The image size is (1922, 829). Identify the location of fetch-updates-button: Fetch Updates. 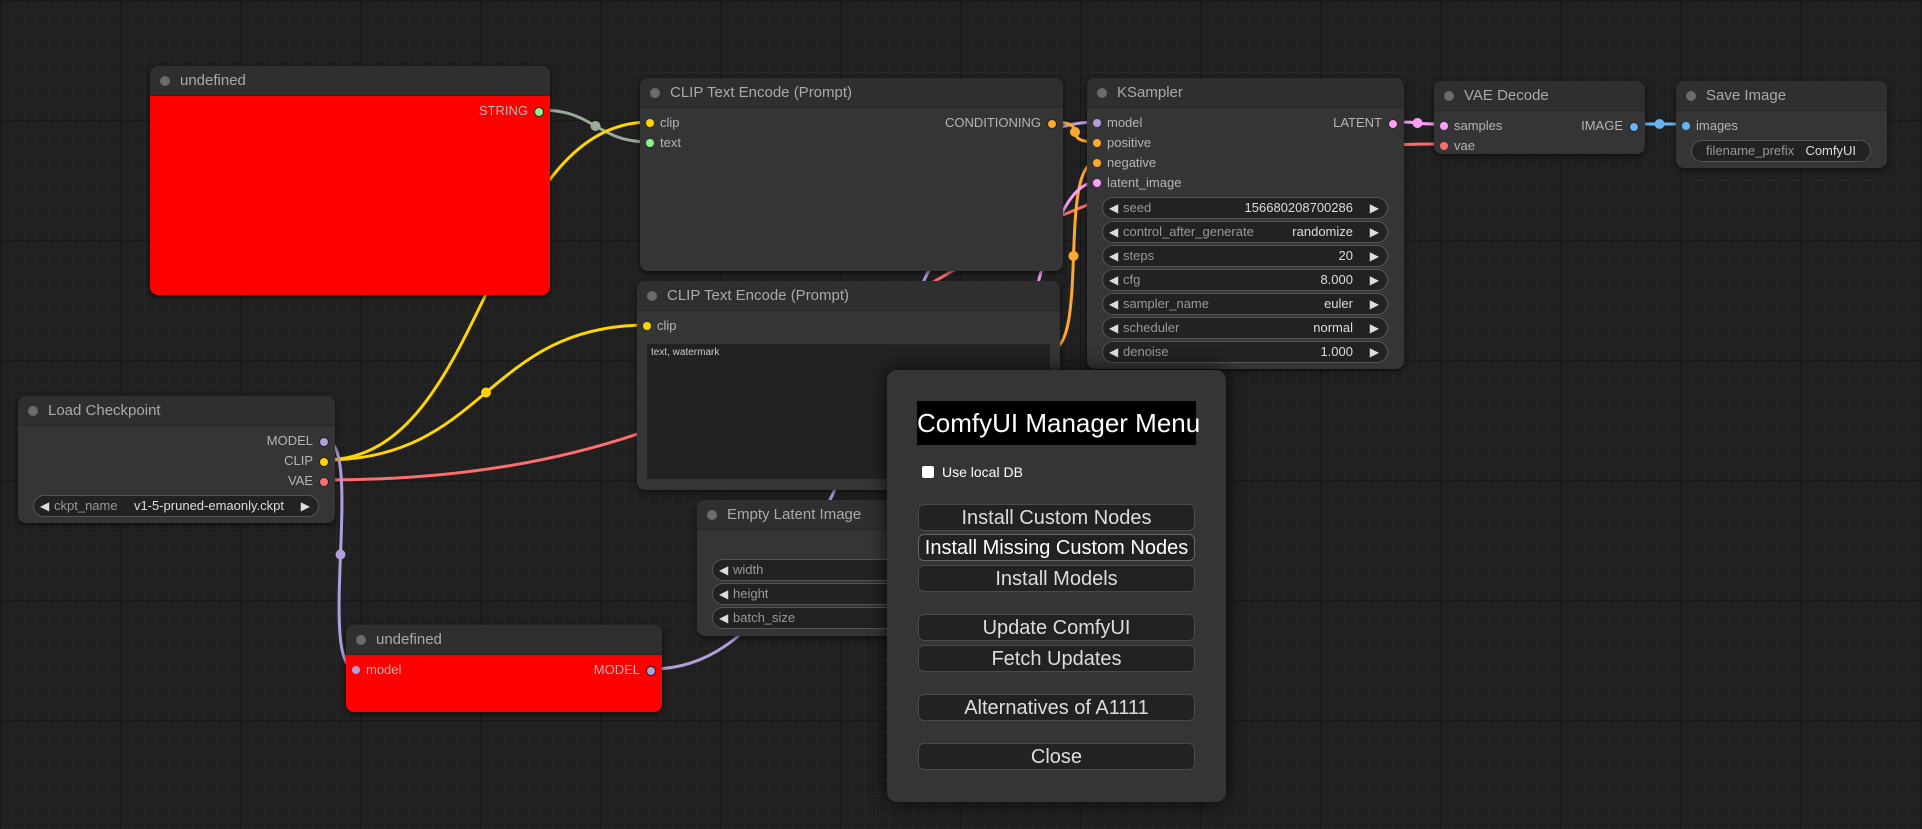
(1056, 658).